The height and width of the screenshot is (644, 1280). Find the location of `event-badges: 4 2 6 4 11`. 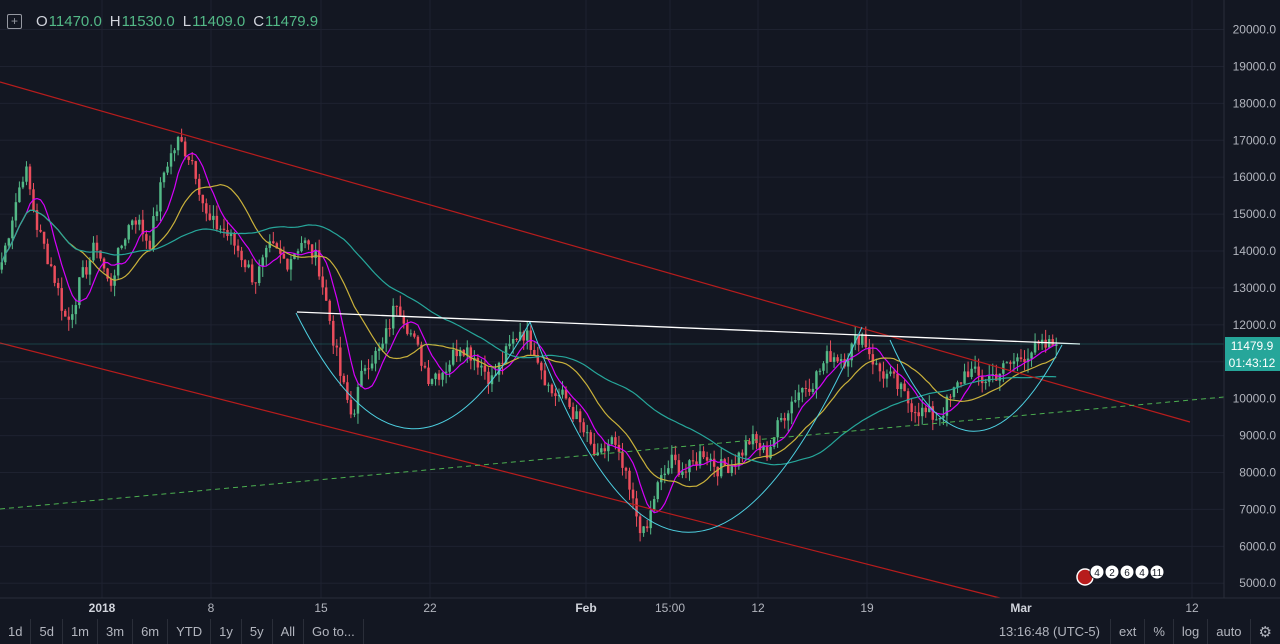

event-badges: 4 2 6 4 11 is located at coordinates (1120, 575).